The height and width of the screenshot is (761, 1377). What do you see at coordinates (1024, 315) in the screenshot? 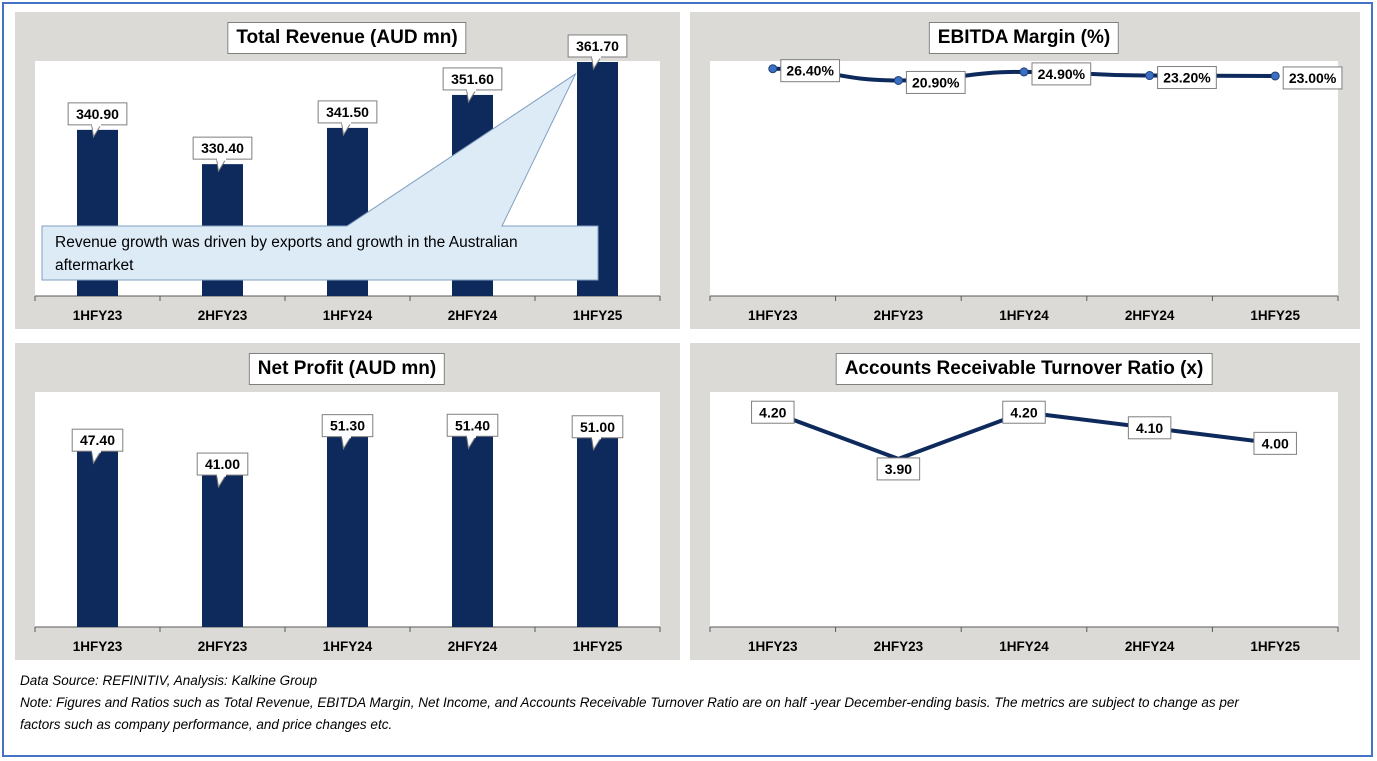
I see `ebitda-x-tick-label: 1HFY24` at bounding box center [1024, 315].